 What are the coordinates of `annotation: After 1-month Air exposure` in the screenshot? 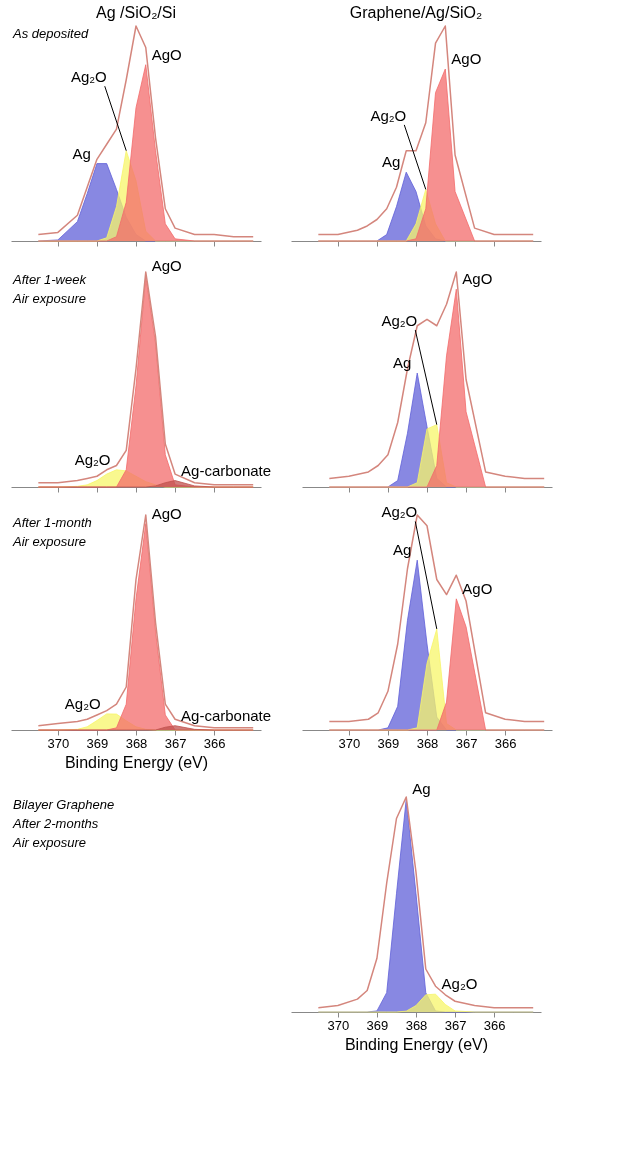 It's located at (52, 532).